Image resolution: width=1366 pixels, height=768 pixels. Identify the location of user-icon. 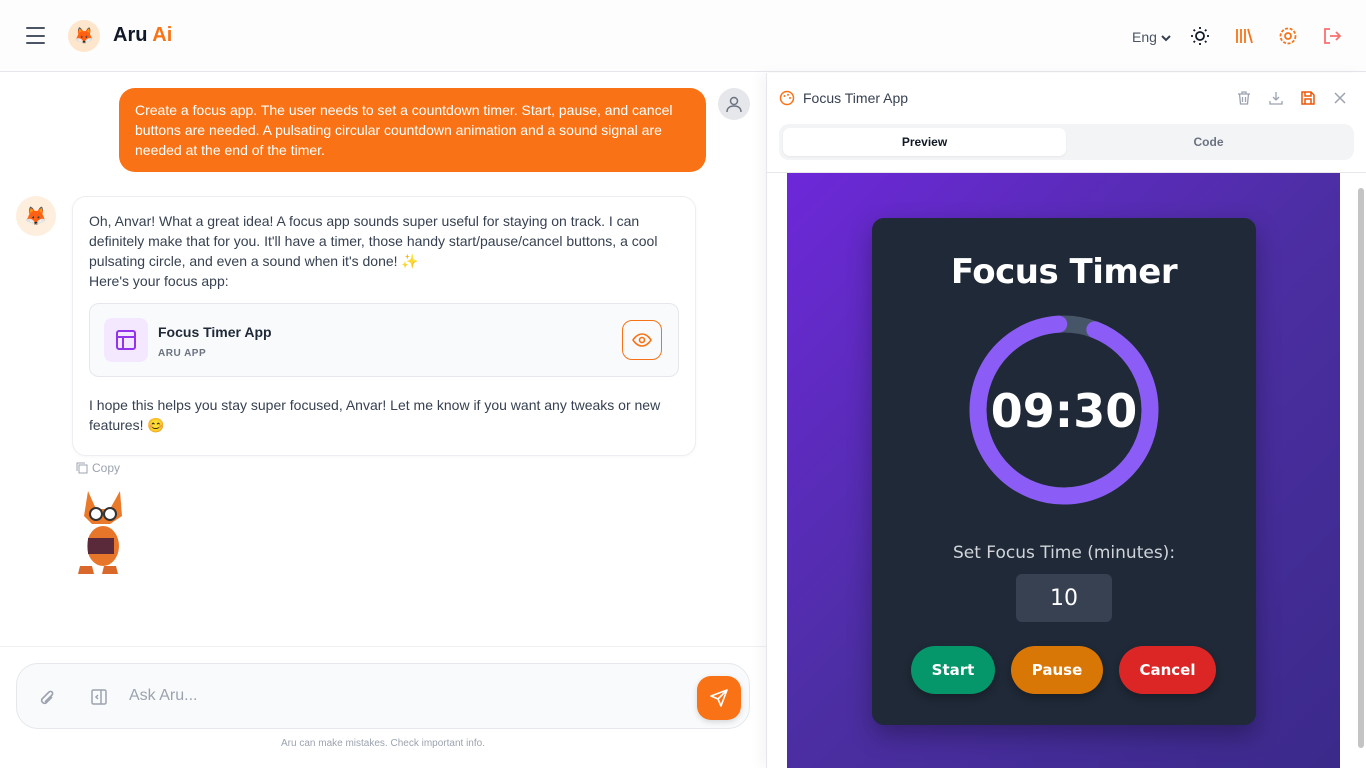
(734, 104).